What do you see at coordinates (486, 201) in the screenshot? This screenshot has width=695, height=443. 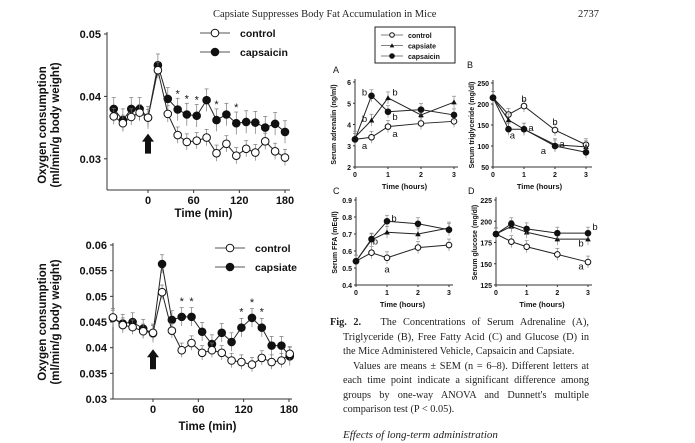 I see `y-tick-label: 225` at bounding box center [486, 201].